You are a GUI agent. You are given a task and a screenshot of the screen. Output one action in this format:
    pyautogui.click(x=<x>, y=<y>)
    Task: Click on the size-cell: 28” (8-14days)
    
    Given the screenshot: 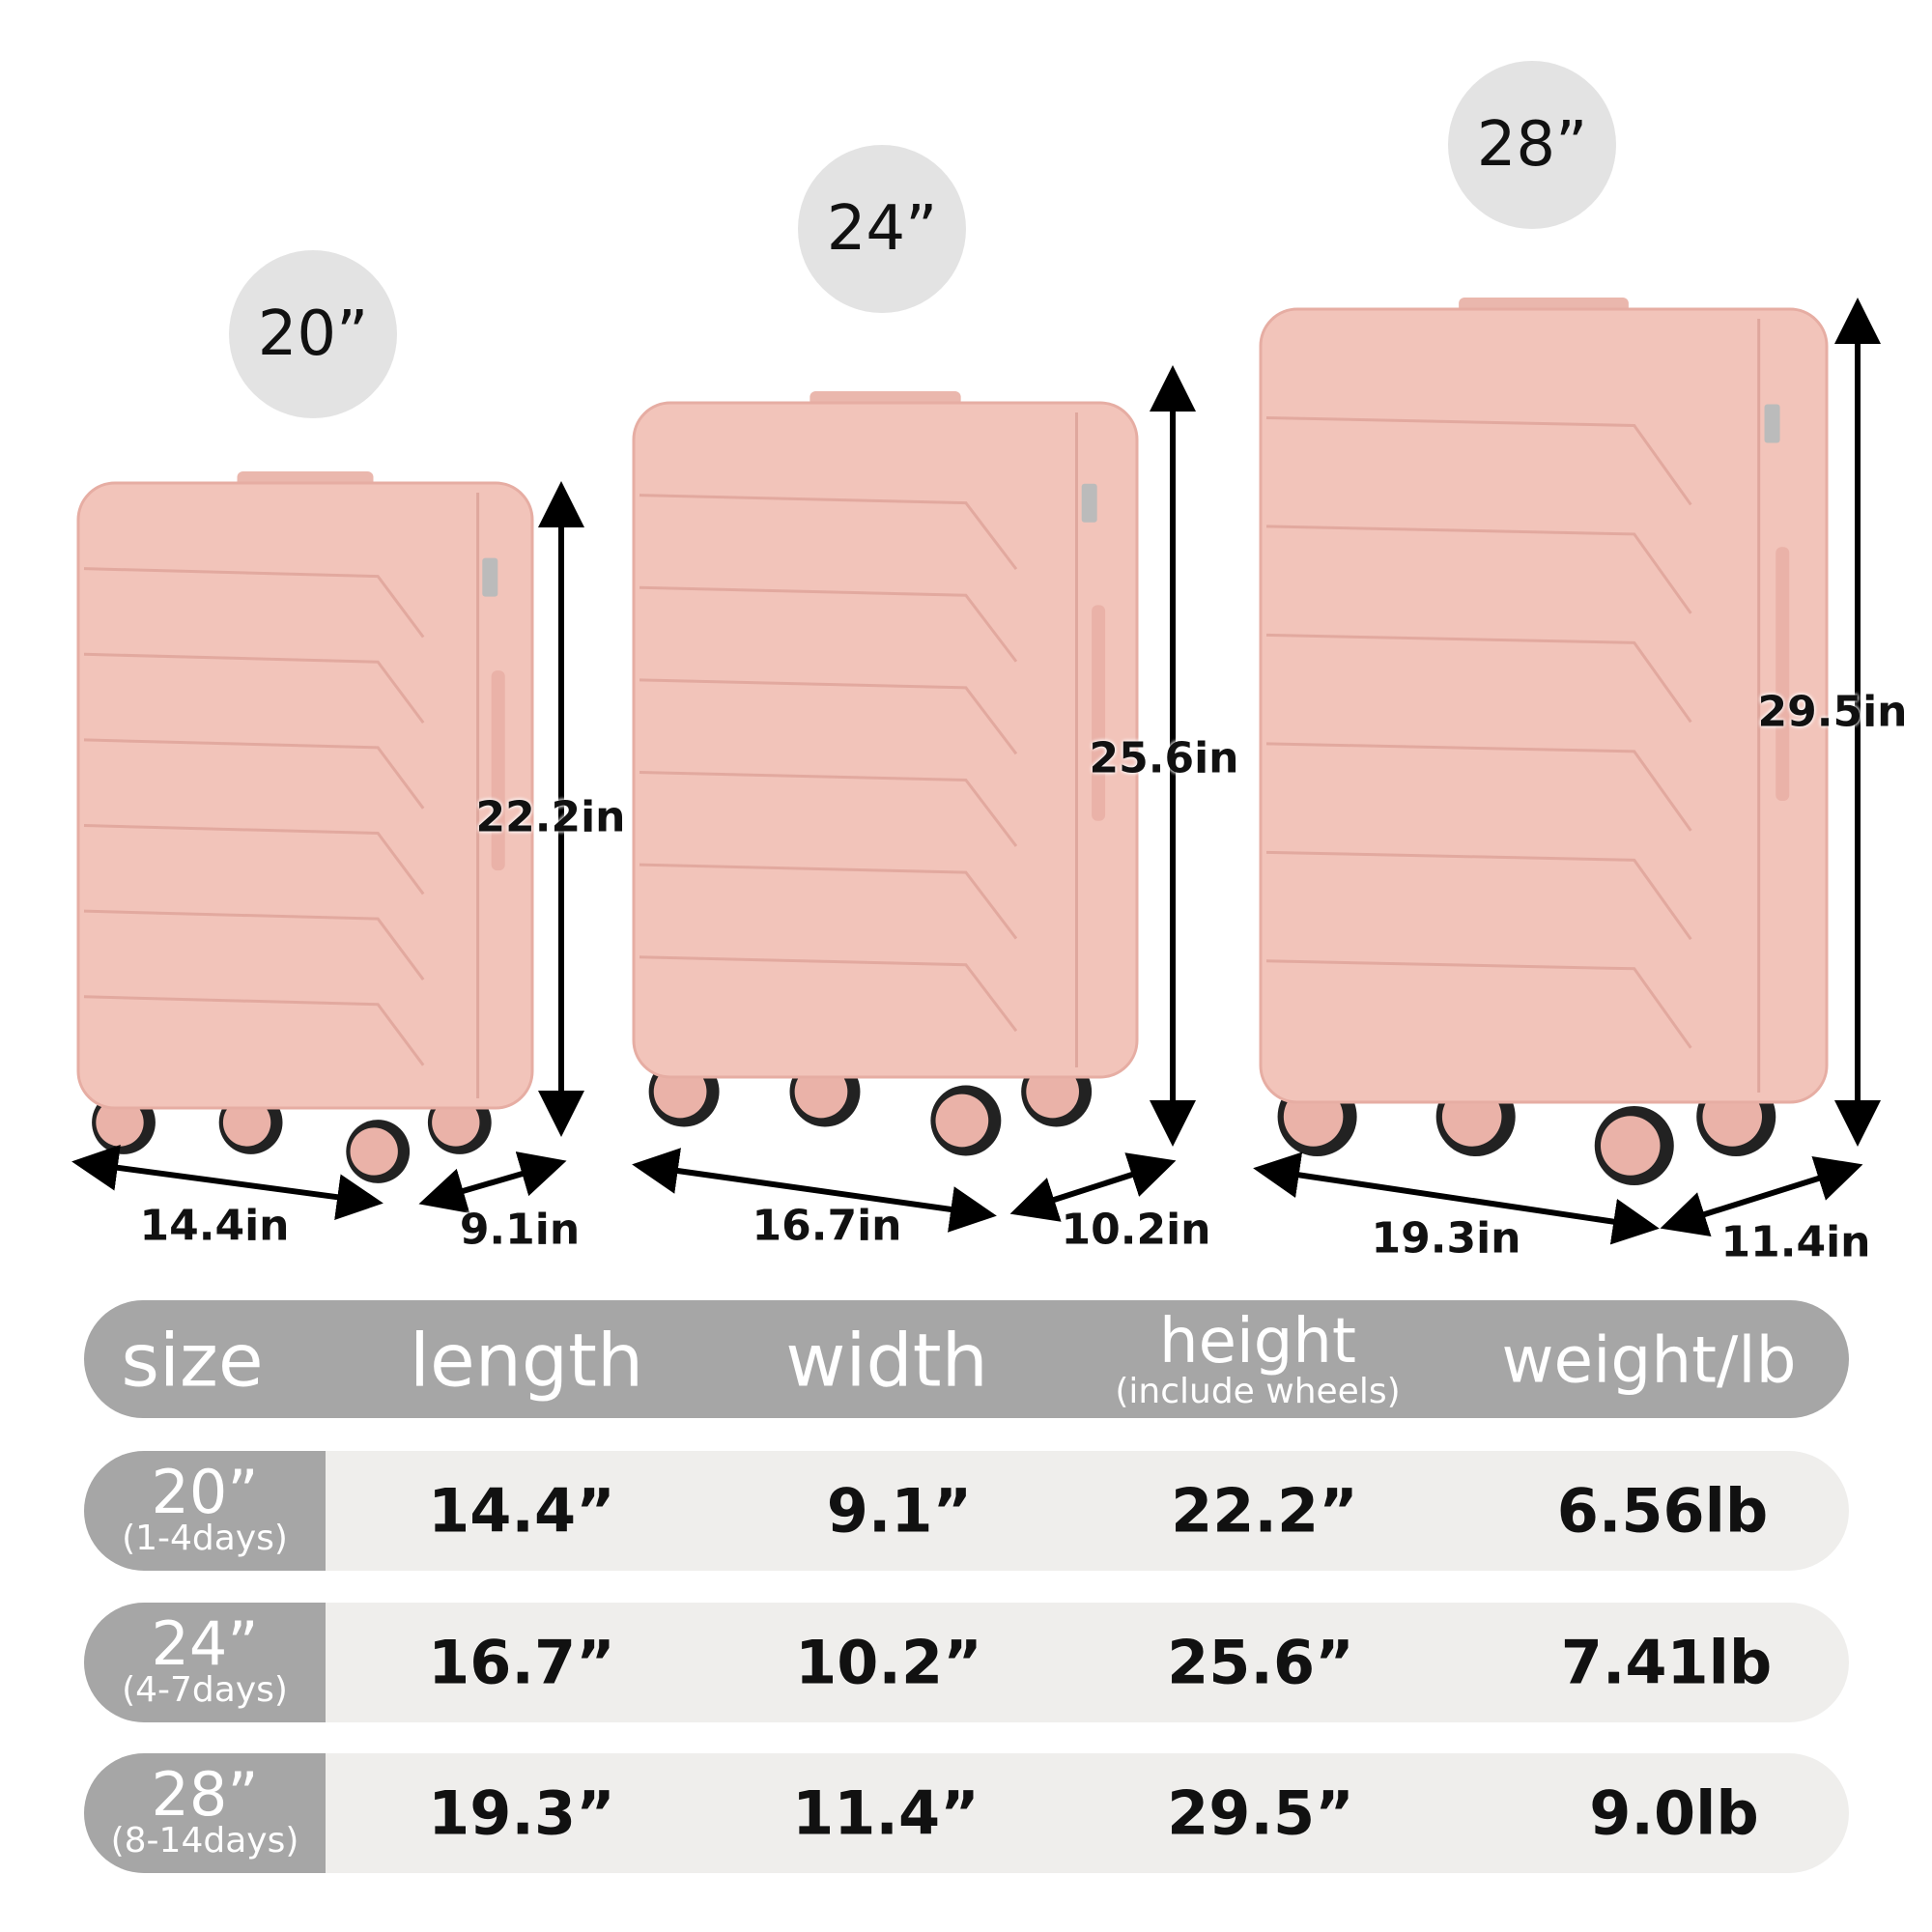 What is the action you would take?
    pyautogui.click(x=205, y=1813)
    